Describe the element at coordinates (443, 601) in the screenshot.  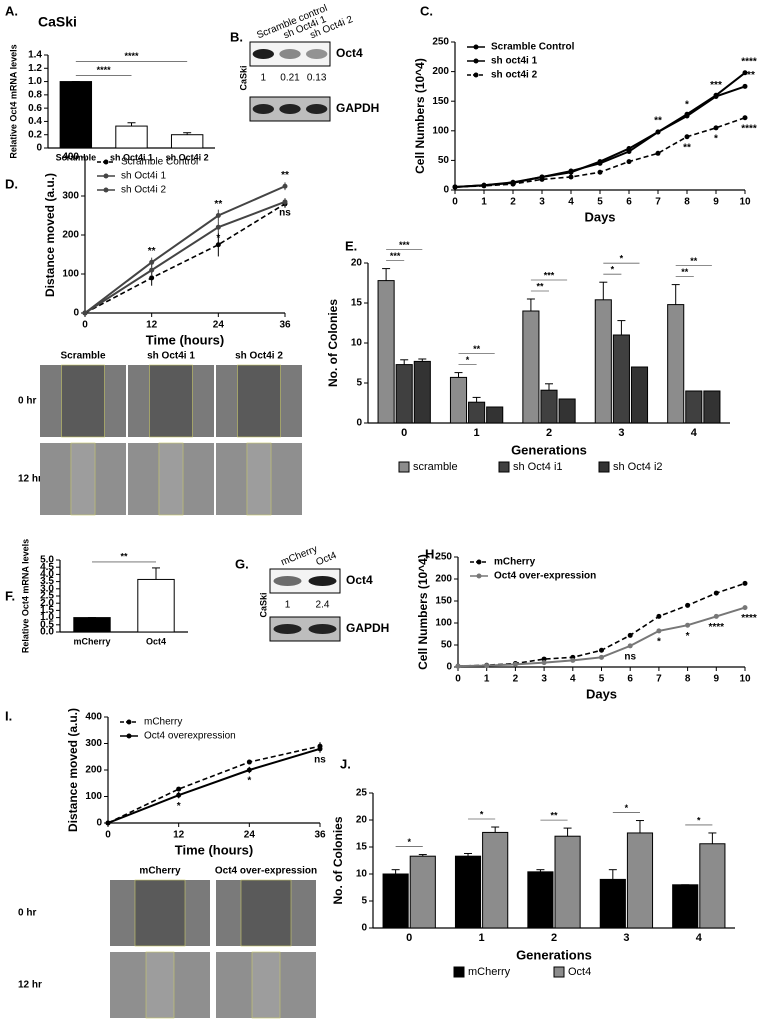
I see `y-tick-label: 150` at that location.